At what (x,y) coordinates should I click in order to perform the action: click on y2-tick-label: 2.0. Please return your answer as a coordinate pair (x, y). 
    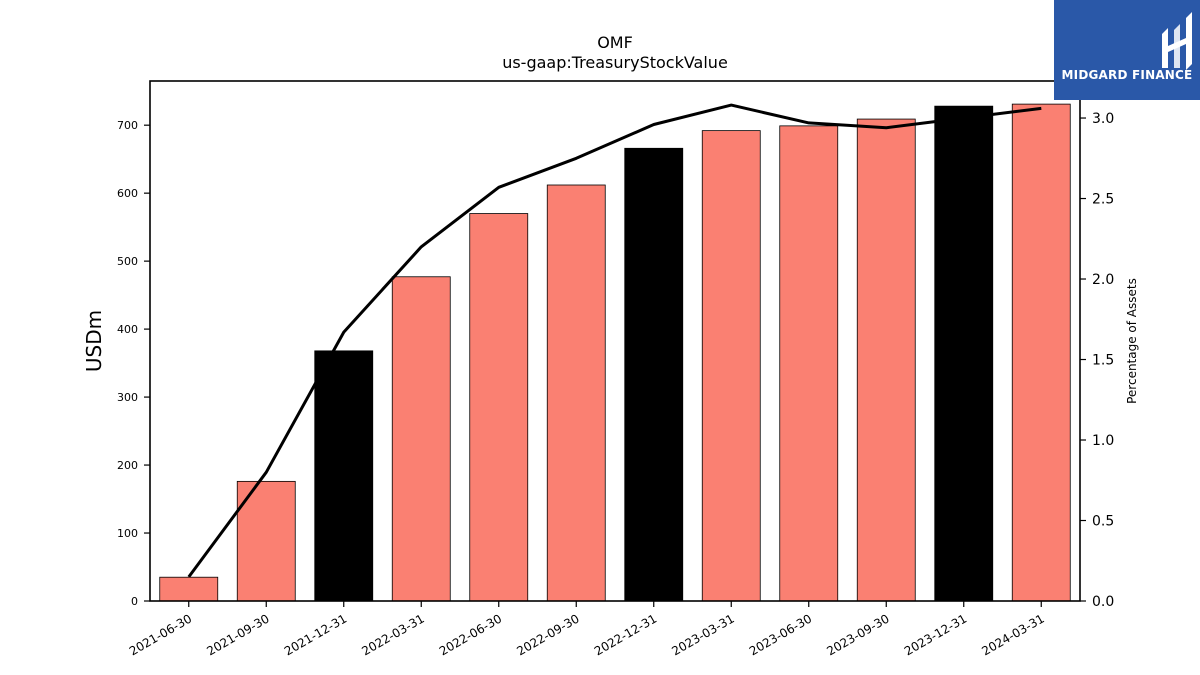
    Looking at the image, I should click on (1103, 280).